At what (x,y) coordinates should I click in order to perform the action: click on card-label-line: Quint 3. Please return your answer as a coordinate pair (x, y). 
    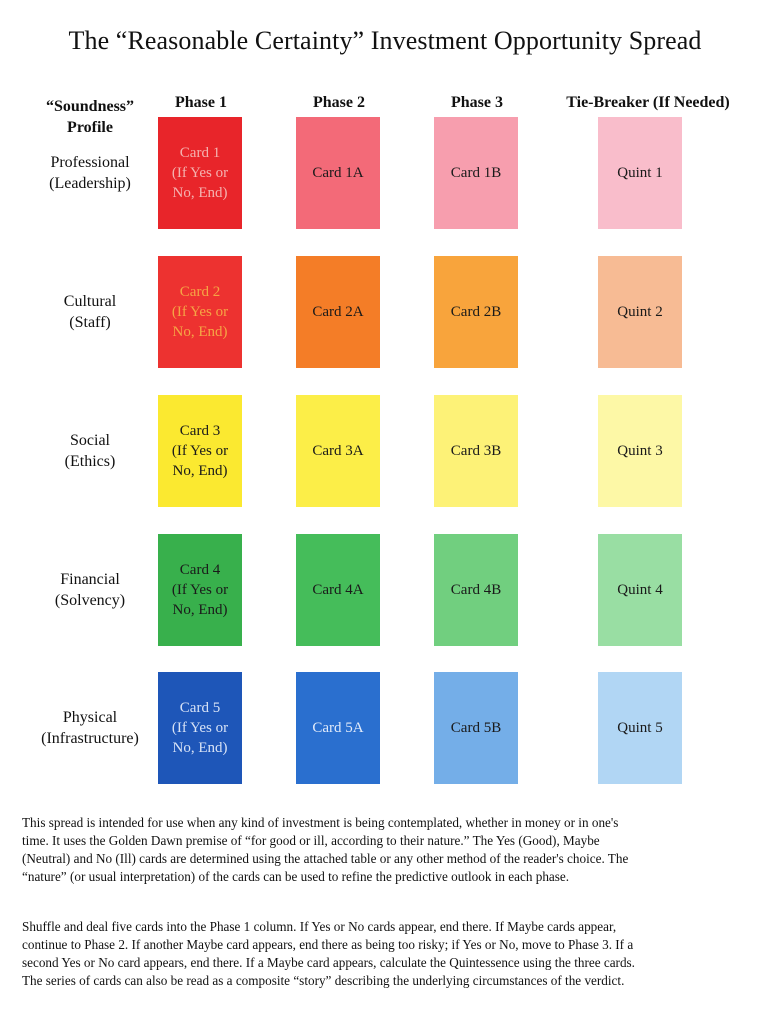
    Looking at the image, I should click on (640, 451).